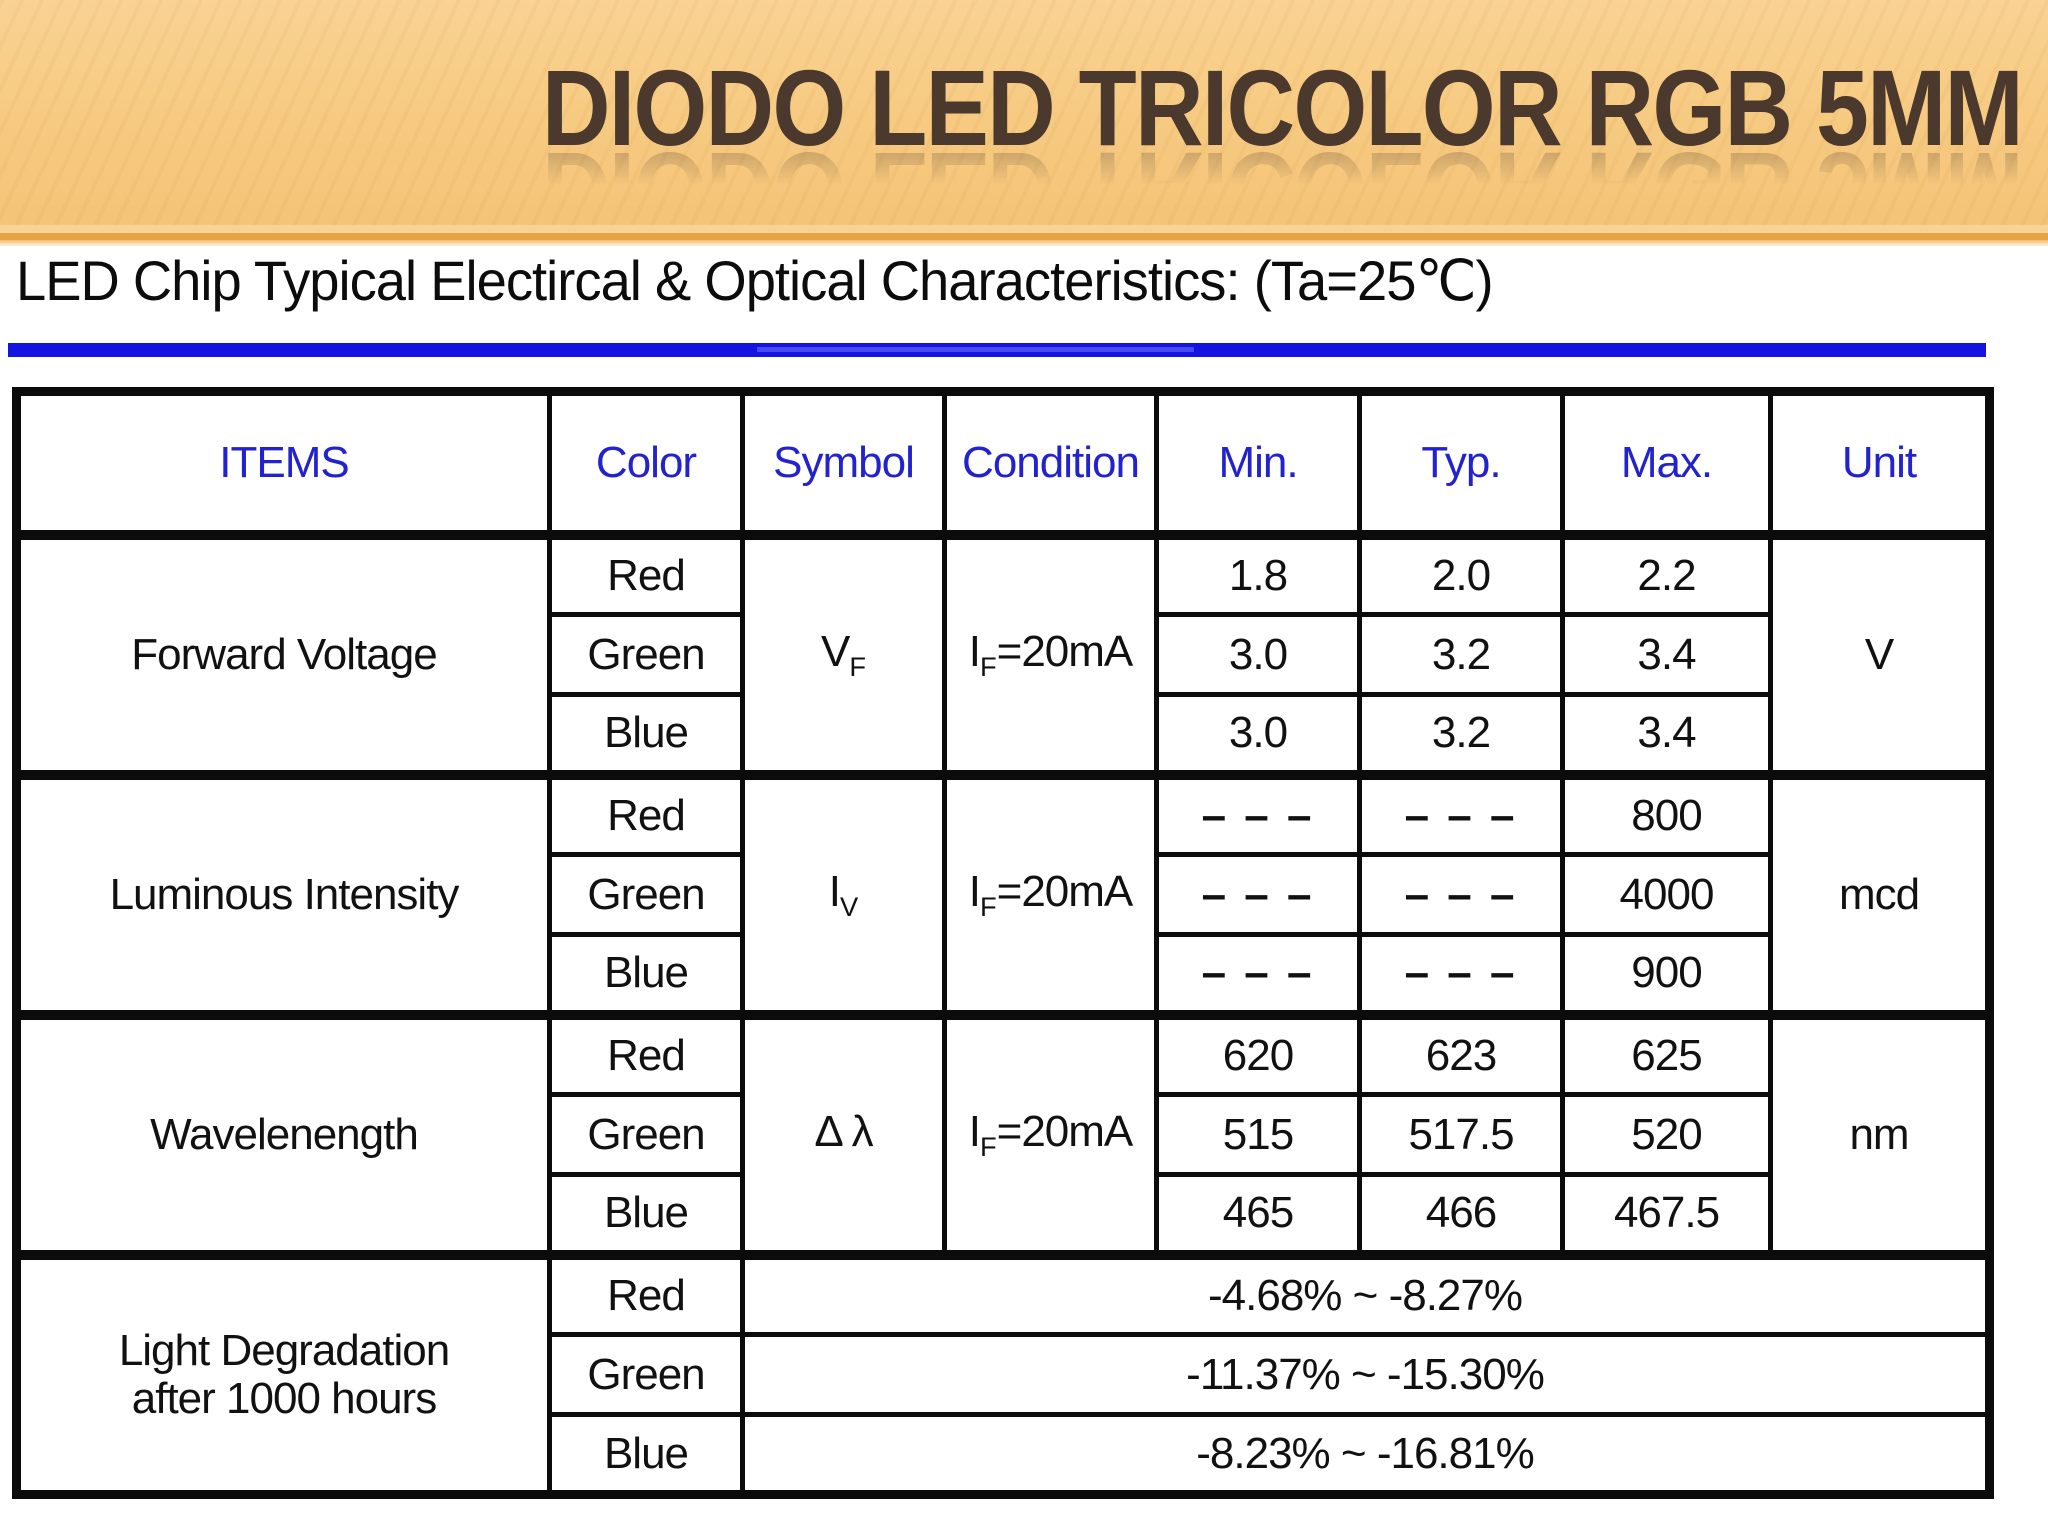 This screenshot has width=2048, height=1536. I want to click on degradation-value-cell: -8.23% ~ -16.81%, so click(1366, 1454).